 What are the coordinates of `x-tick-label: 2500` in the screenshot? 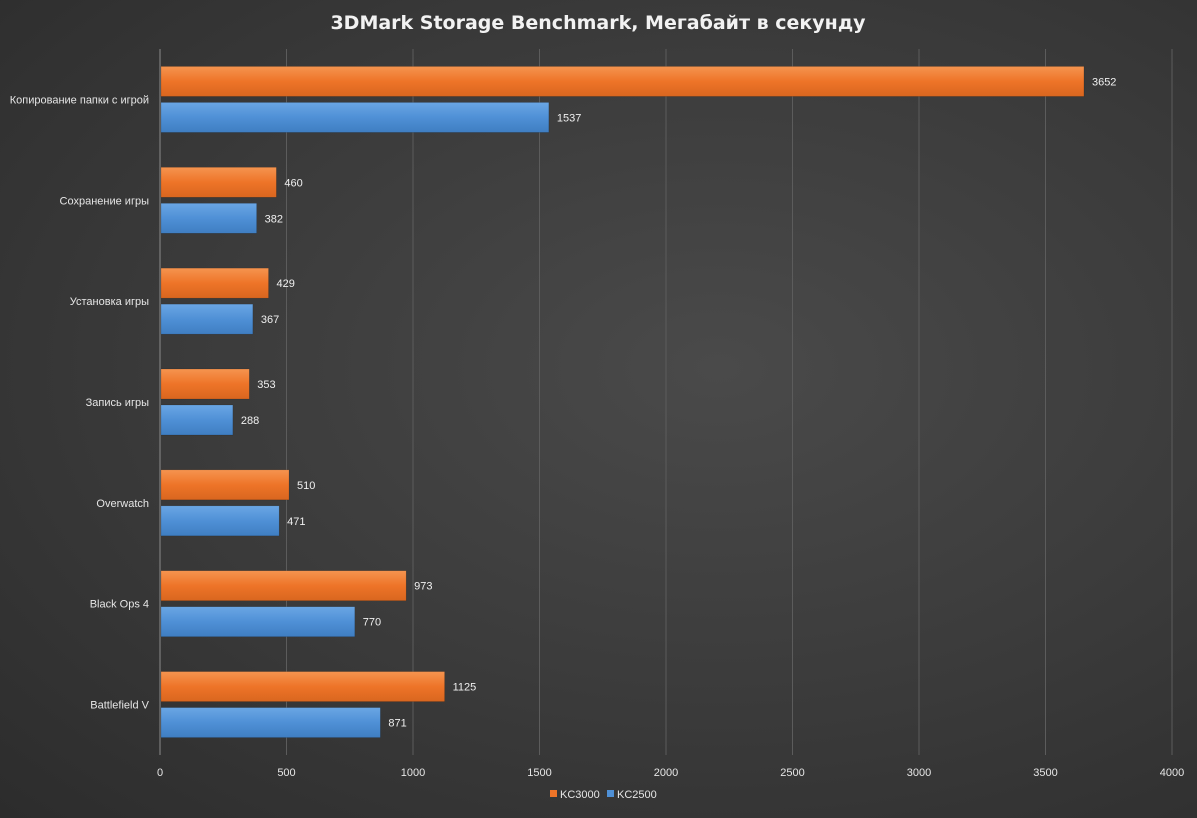 It's located at (792, 773).